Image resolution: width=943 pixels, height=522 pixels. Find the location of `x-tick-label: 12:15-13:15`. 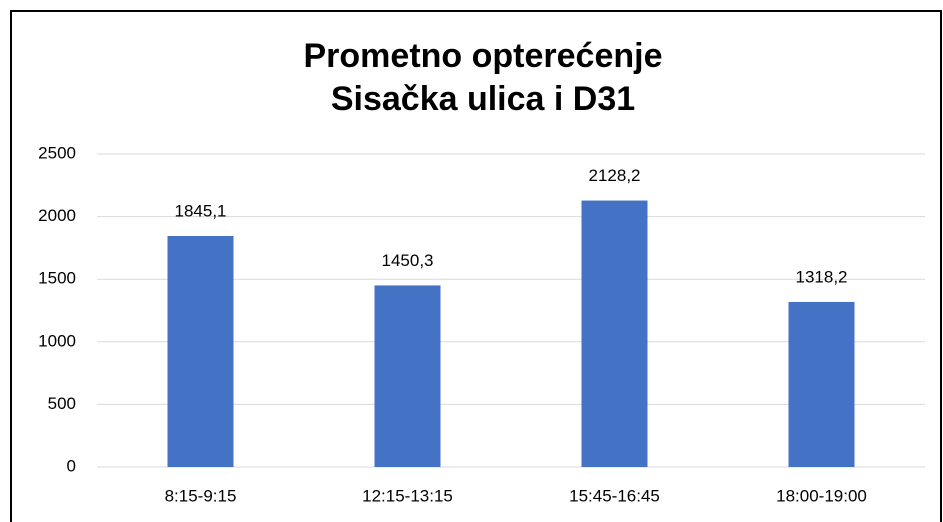

x-tick-label: 12:15-13:15 is located at coordinates (407, 495).